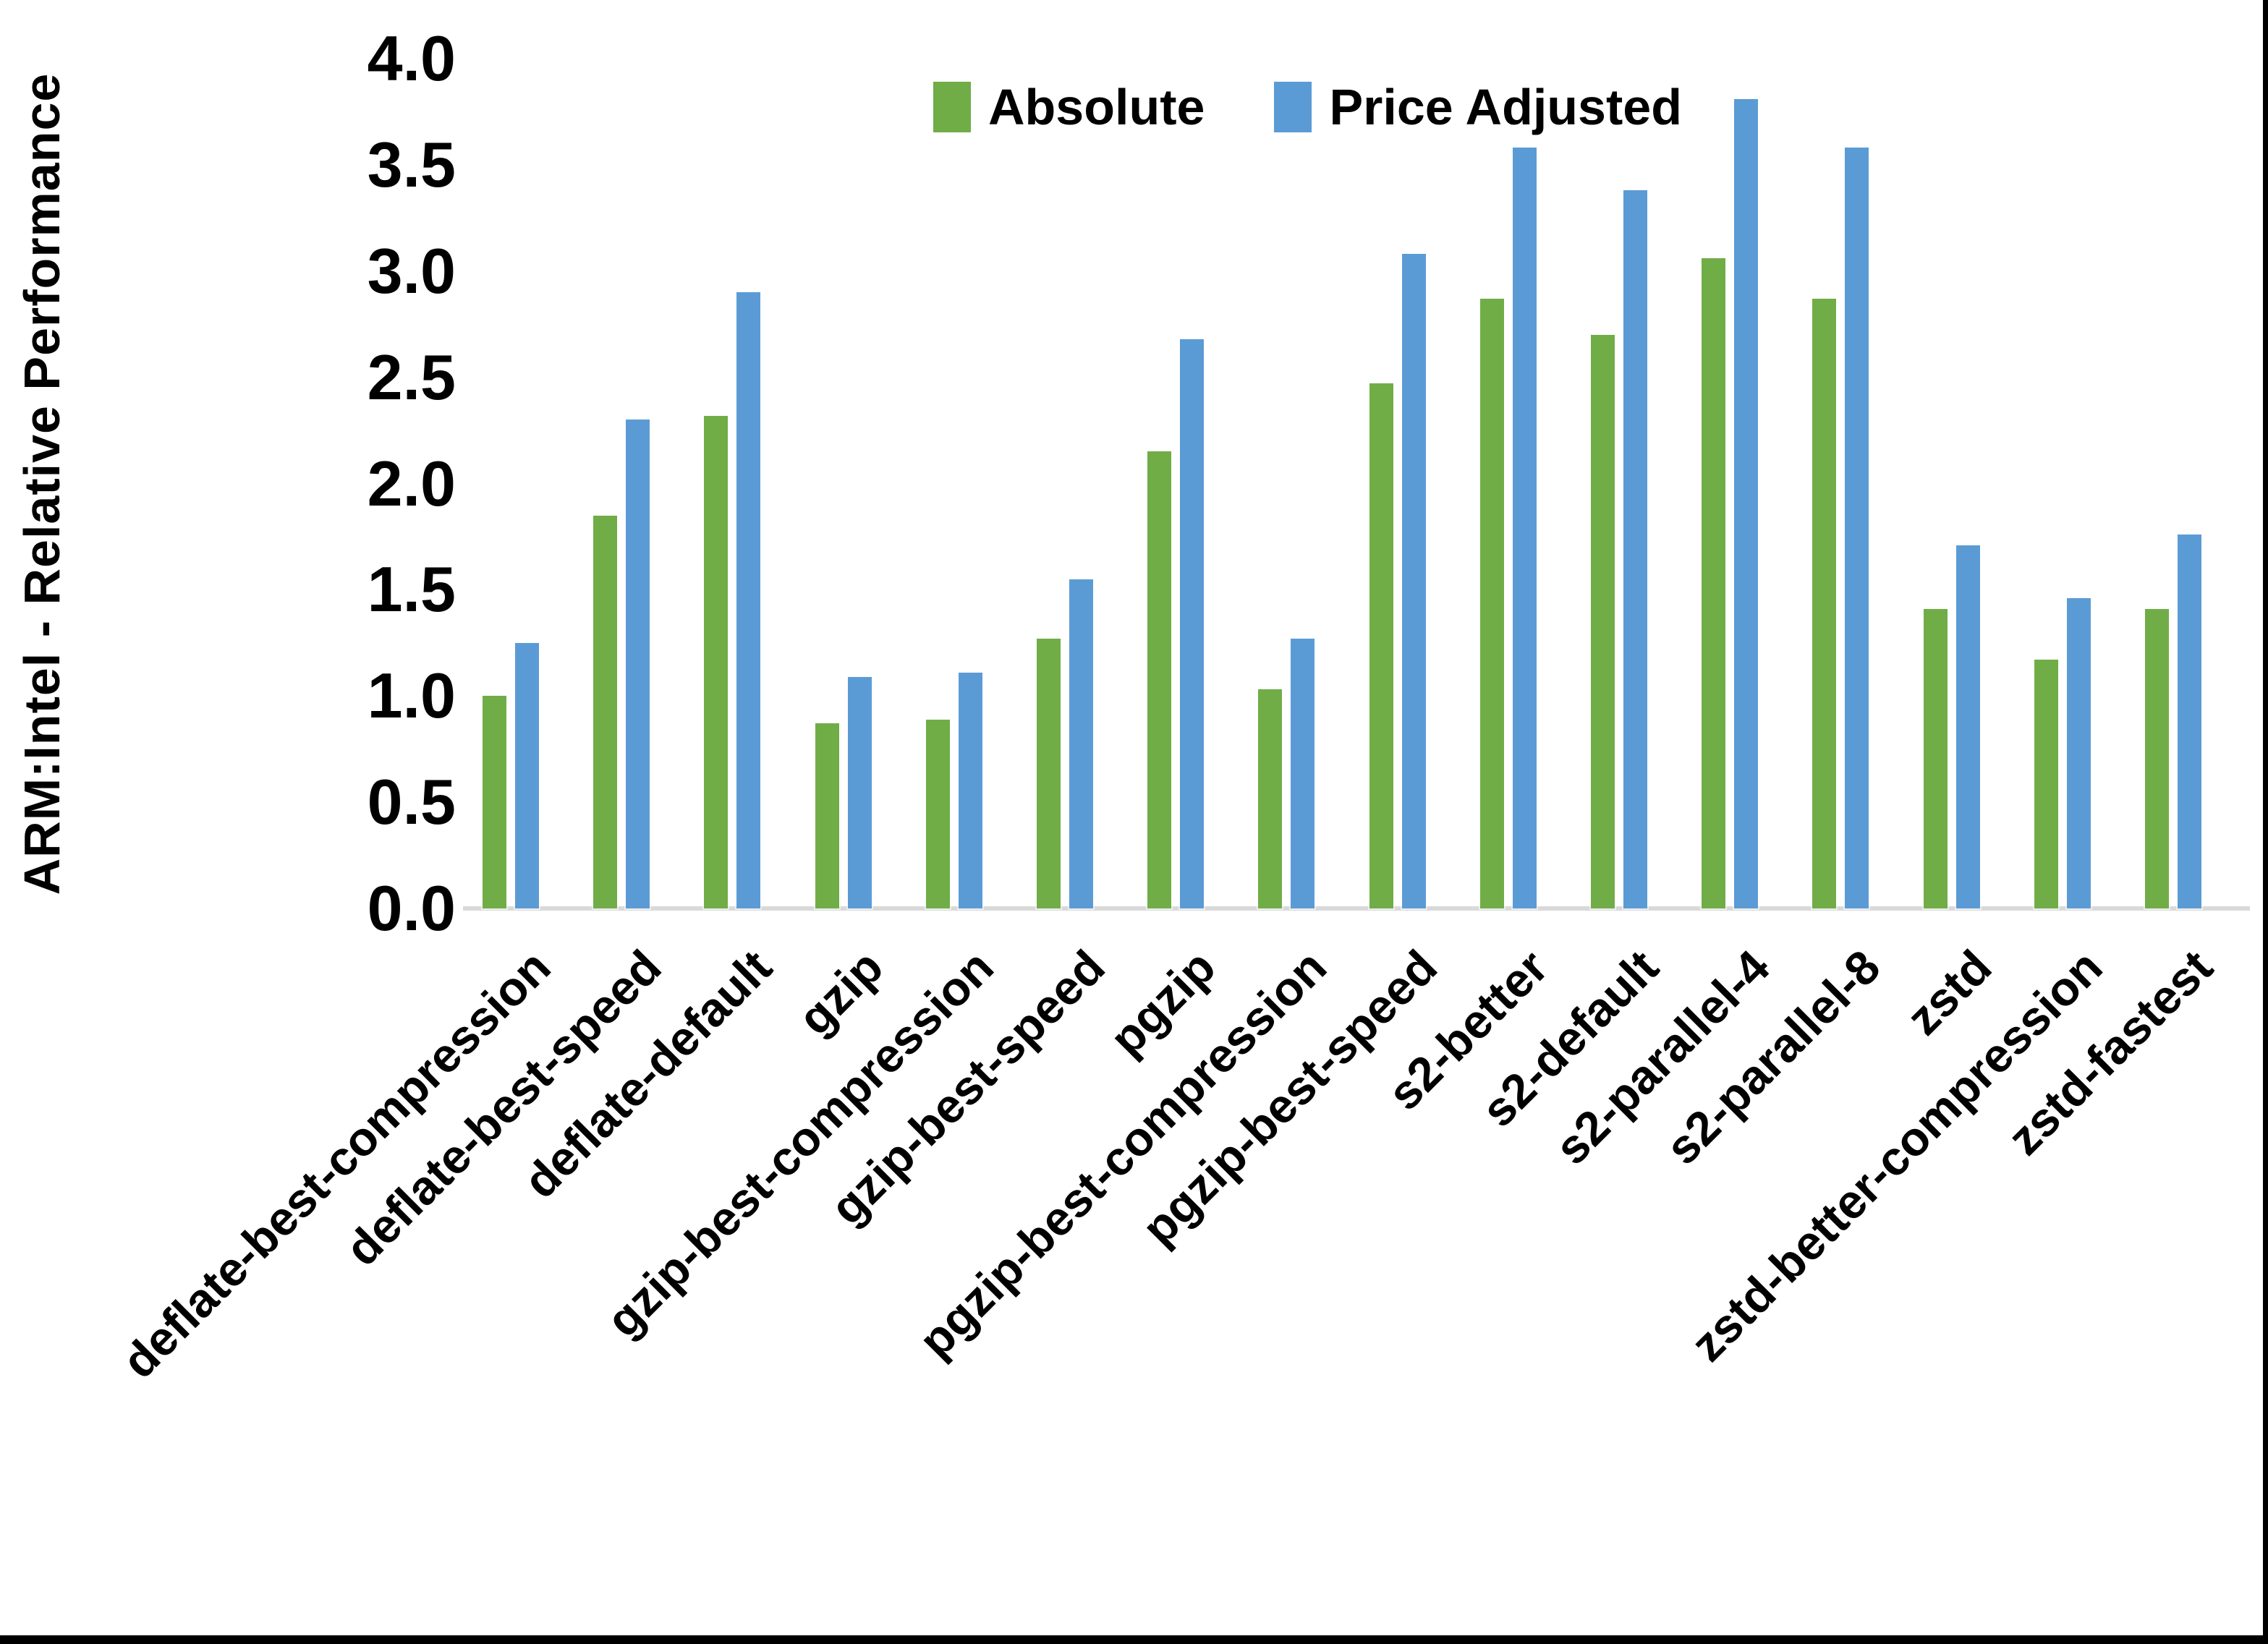 The height and width of the screenshot is (1644, 2268). What do you see at coordinates (2189, 721) in the screenshot?
I see `bar-price-adjusted-zstd-fastest` at bounding box center [2189, 721].